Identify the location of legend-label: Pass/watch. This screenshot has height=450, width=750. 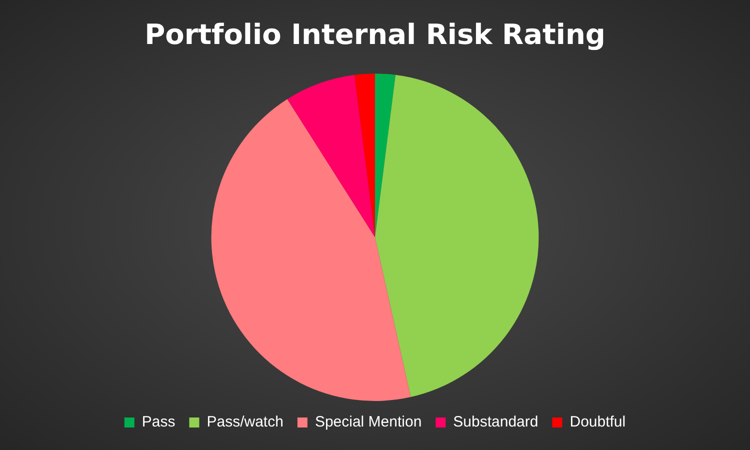
(245, 422).